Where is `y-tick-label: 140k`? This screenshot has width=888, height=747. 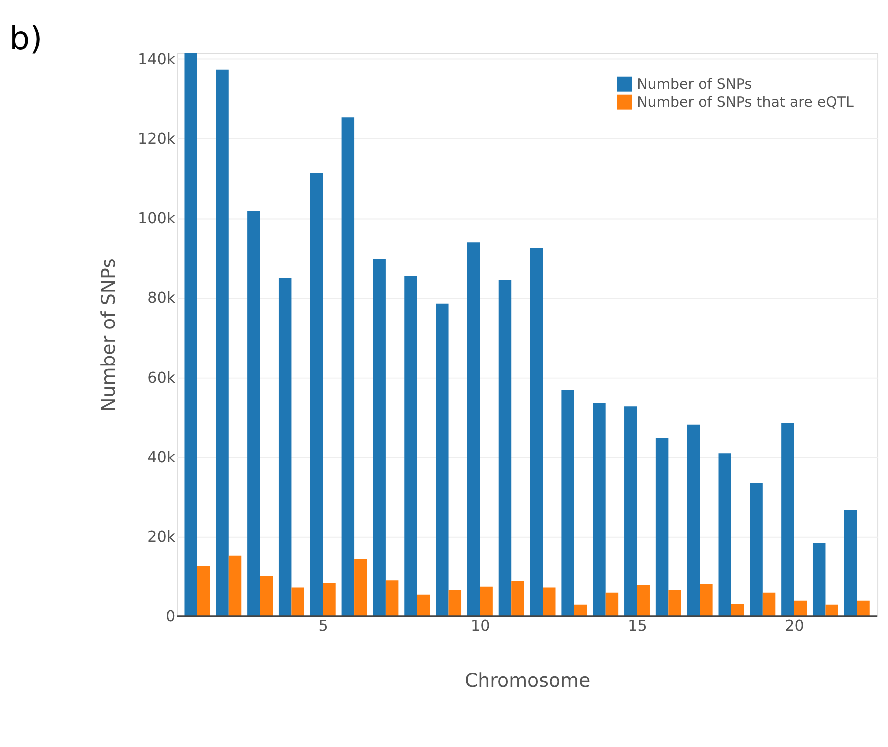
y-tick-label: 140k is located at coordinates (157, 59).